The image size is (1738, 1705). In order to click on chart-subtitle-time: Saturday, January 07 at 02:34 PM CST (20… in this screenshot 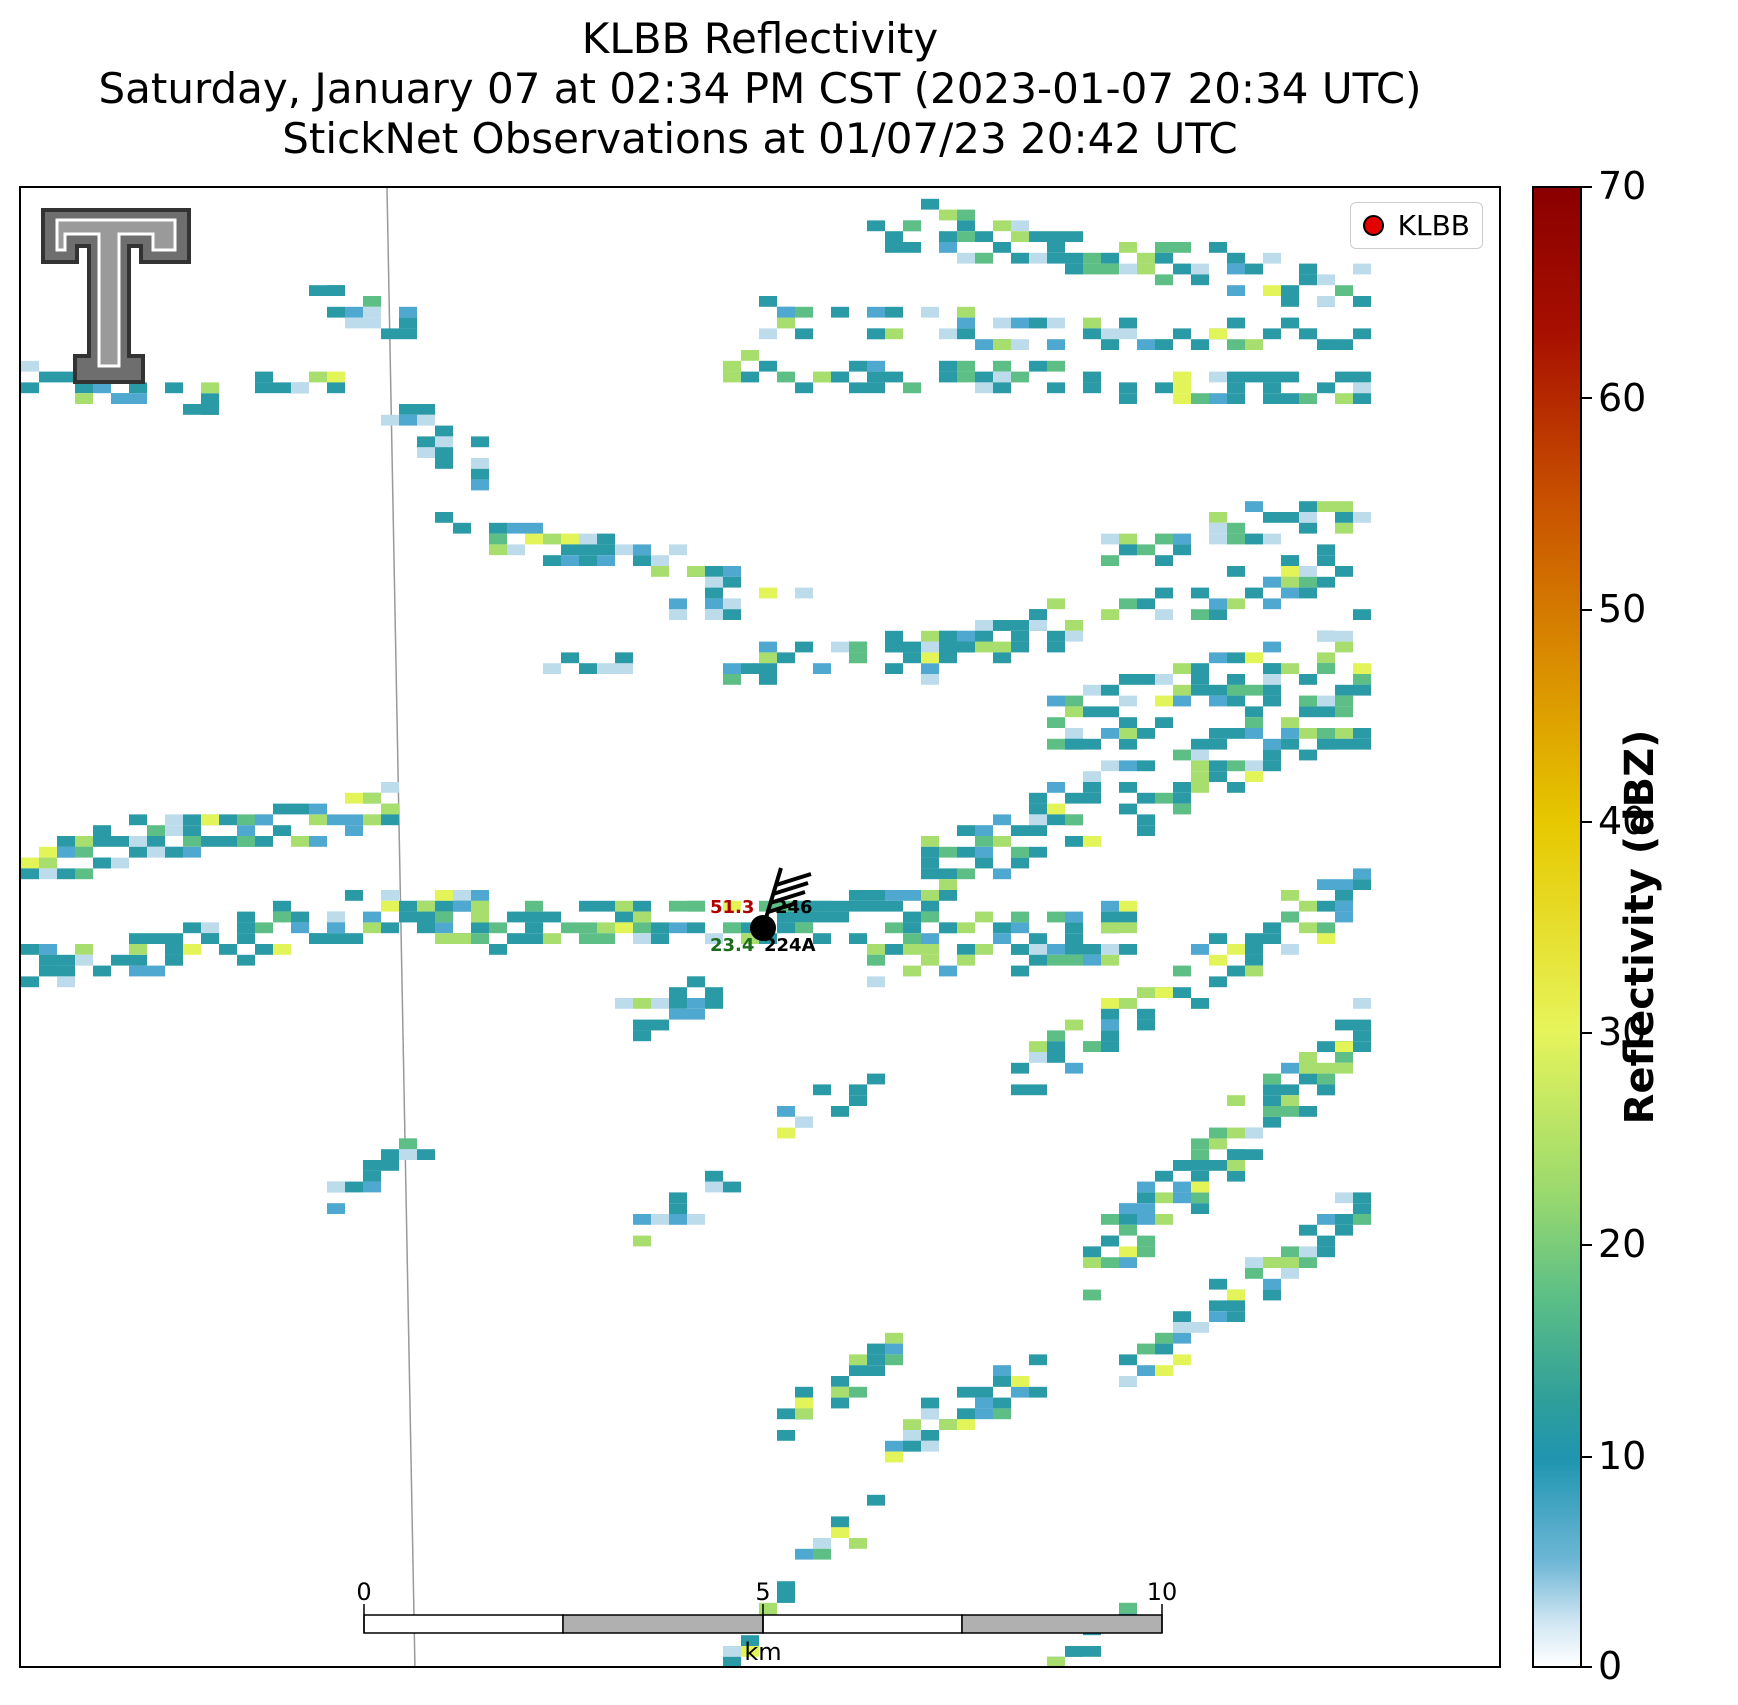, I will do `click(760, 88)`.